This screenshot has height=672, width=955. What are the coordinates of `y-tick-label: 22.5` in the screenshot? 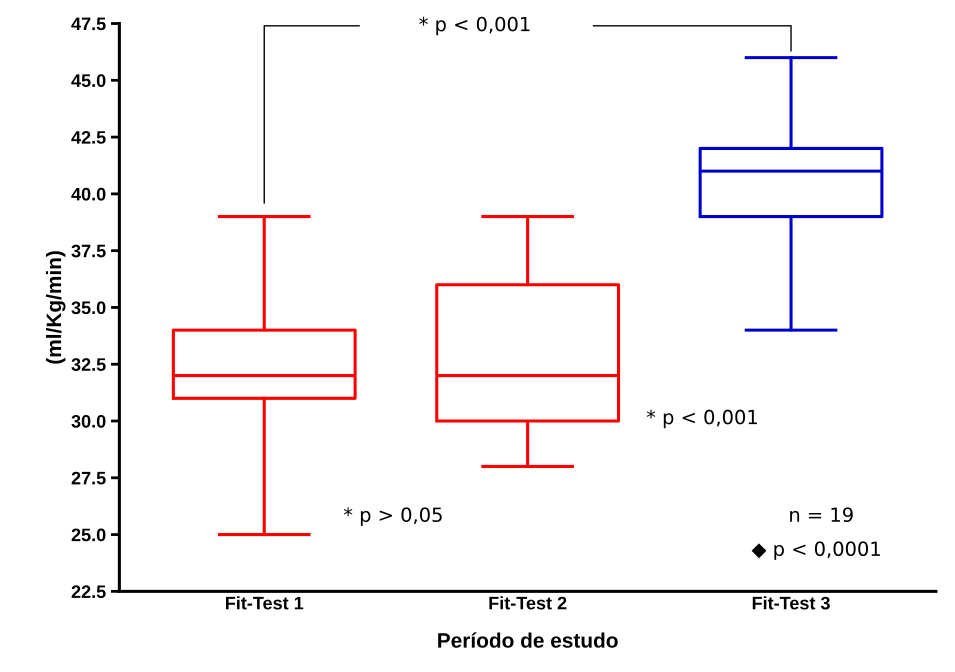 It's located at (89, 591).